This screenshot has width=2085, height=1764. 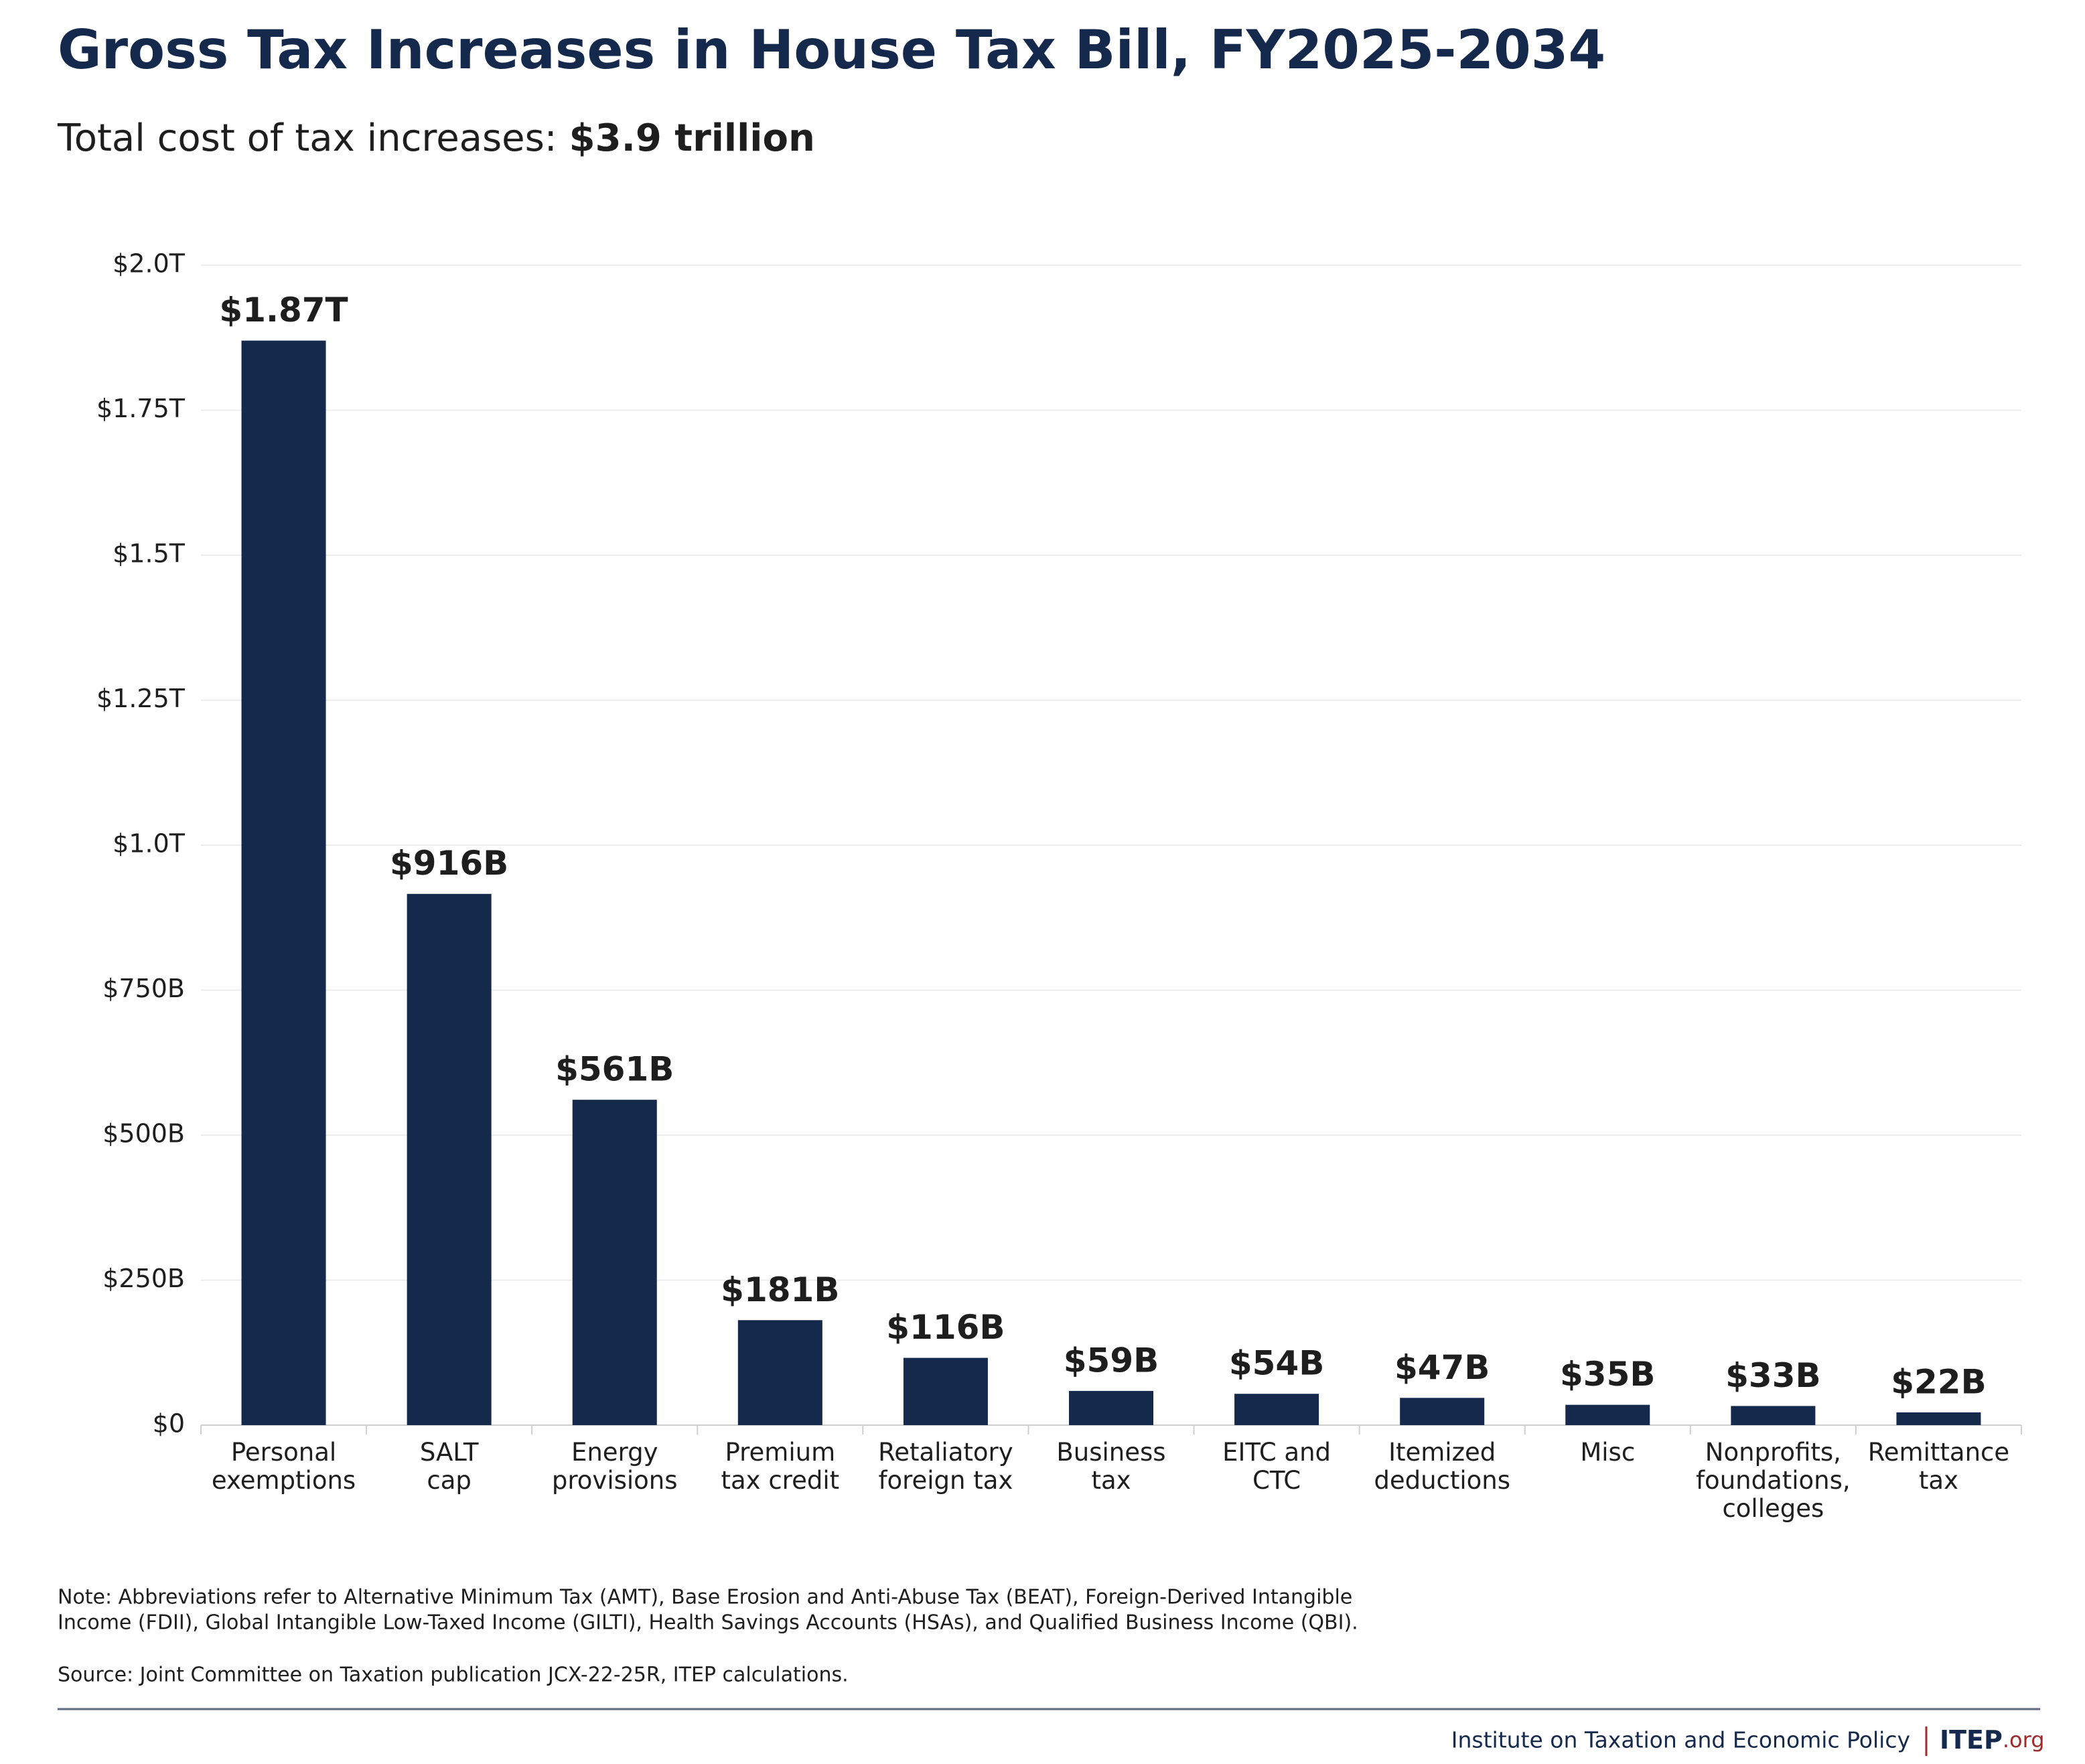 I want to click on x-tick-label-line: Premium, so click(x=780, y=1452).